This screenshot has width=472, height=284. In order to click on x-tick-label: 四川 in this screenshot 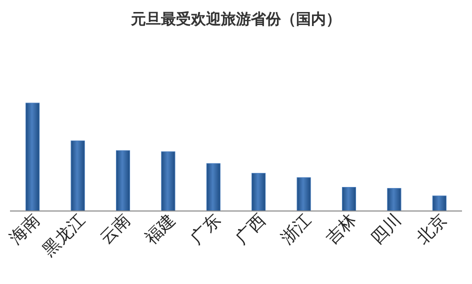, I will do `click(387, 229)`.